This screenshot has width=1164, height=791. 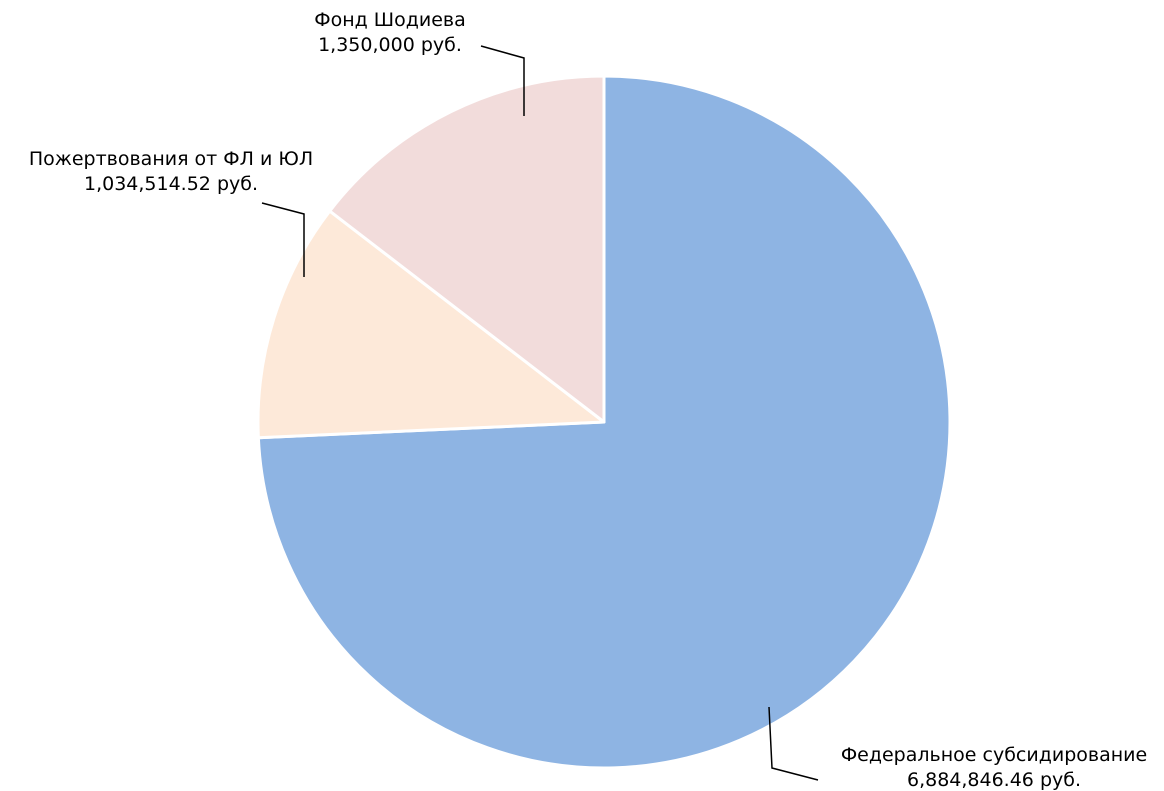 I want to click on leader-line-shodiev, so click(x=502, y=80).